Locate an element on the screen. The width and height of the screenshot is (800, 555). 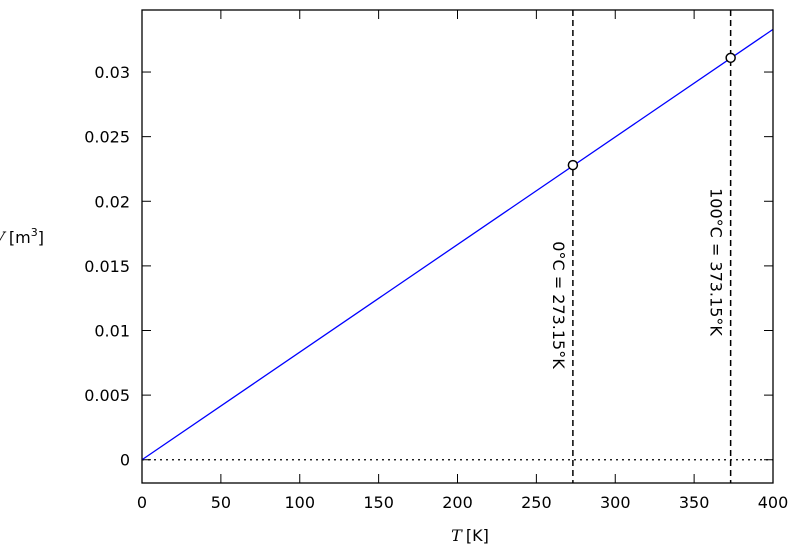
y-axis-label: V[m3] is located at coordinates (22, 236).